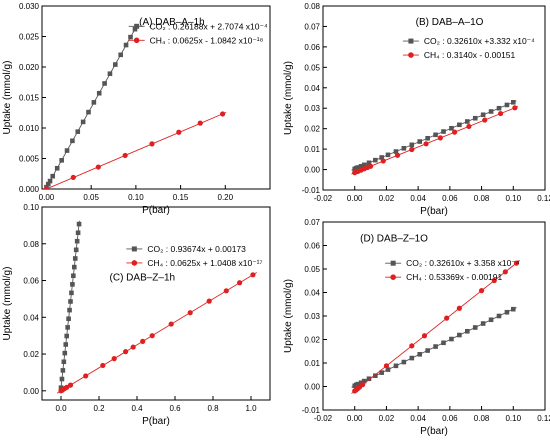  I want to click on x-tick-label: 0.12, so click(543, 198).